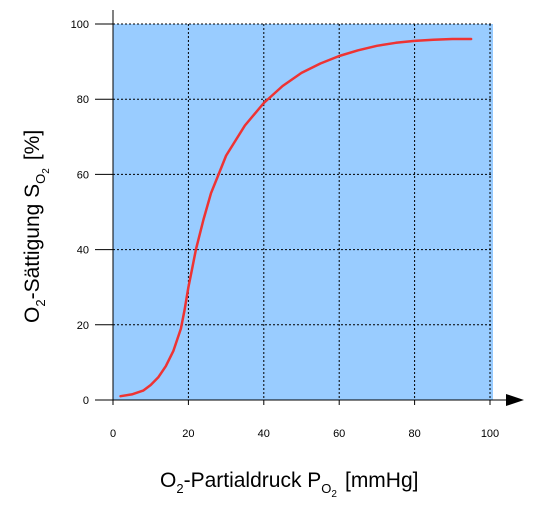  What do you see at coordinates (86, 401) in the screenshot?
I see `y-tick-label: 0` at bounding box center [86, 401].